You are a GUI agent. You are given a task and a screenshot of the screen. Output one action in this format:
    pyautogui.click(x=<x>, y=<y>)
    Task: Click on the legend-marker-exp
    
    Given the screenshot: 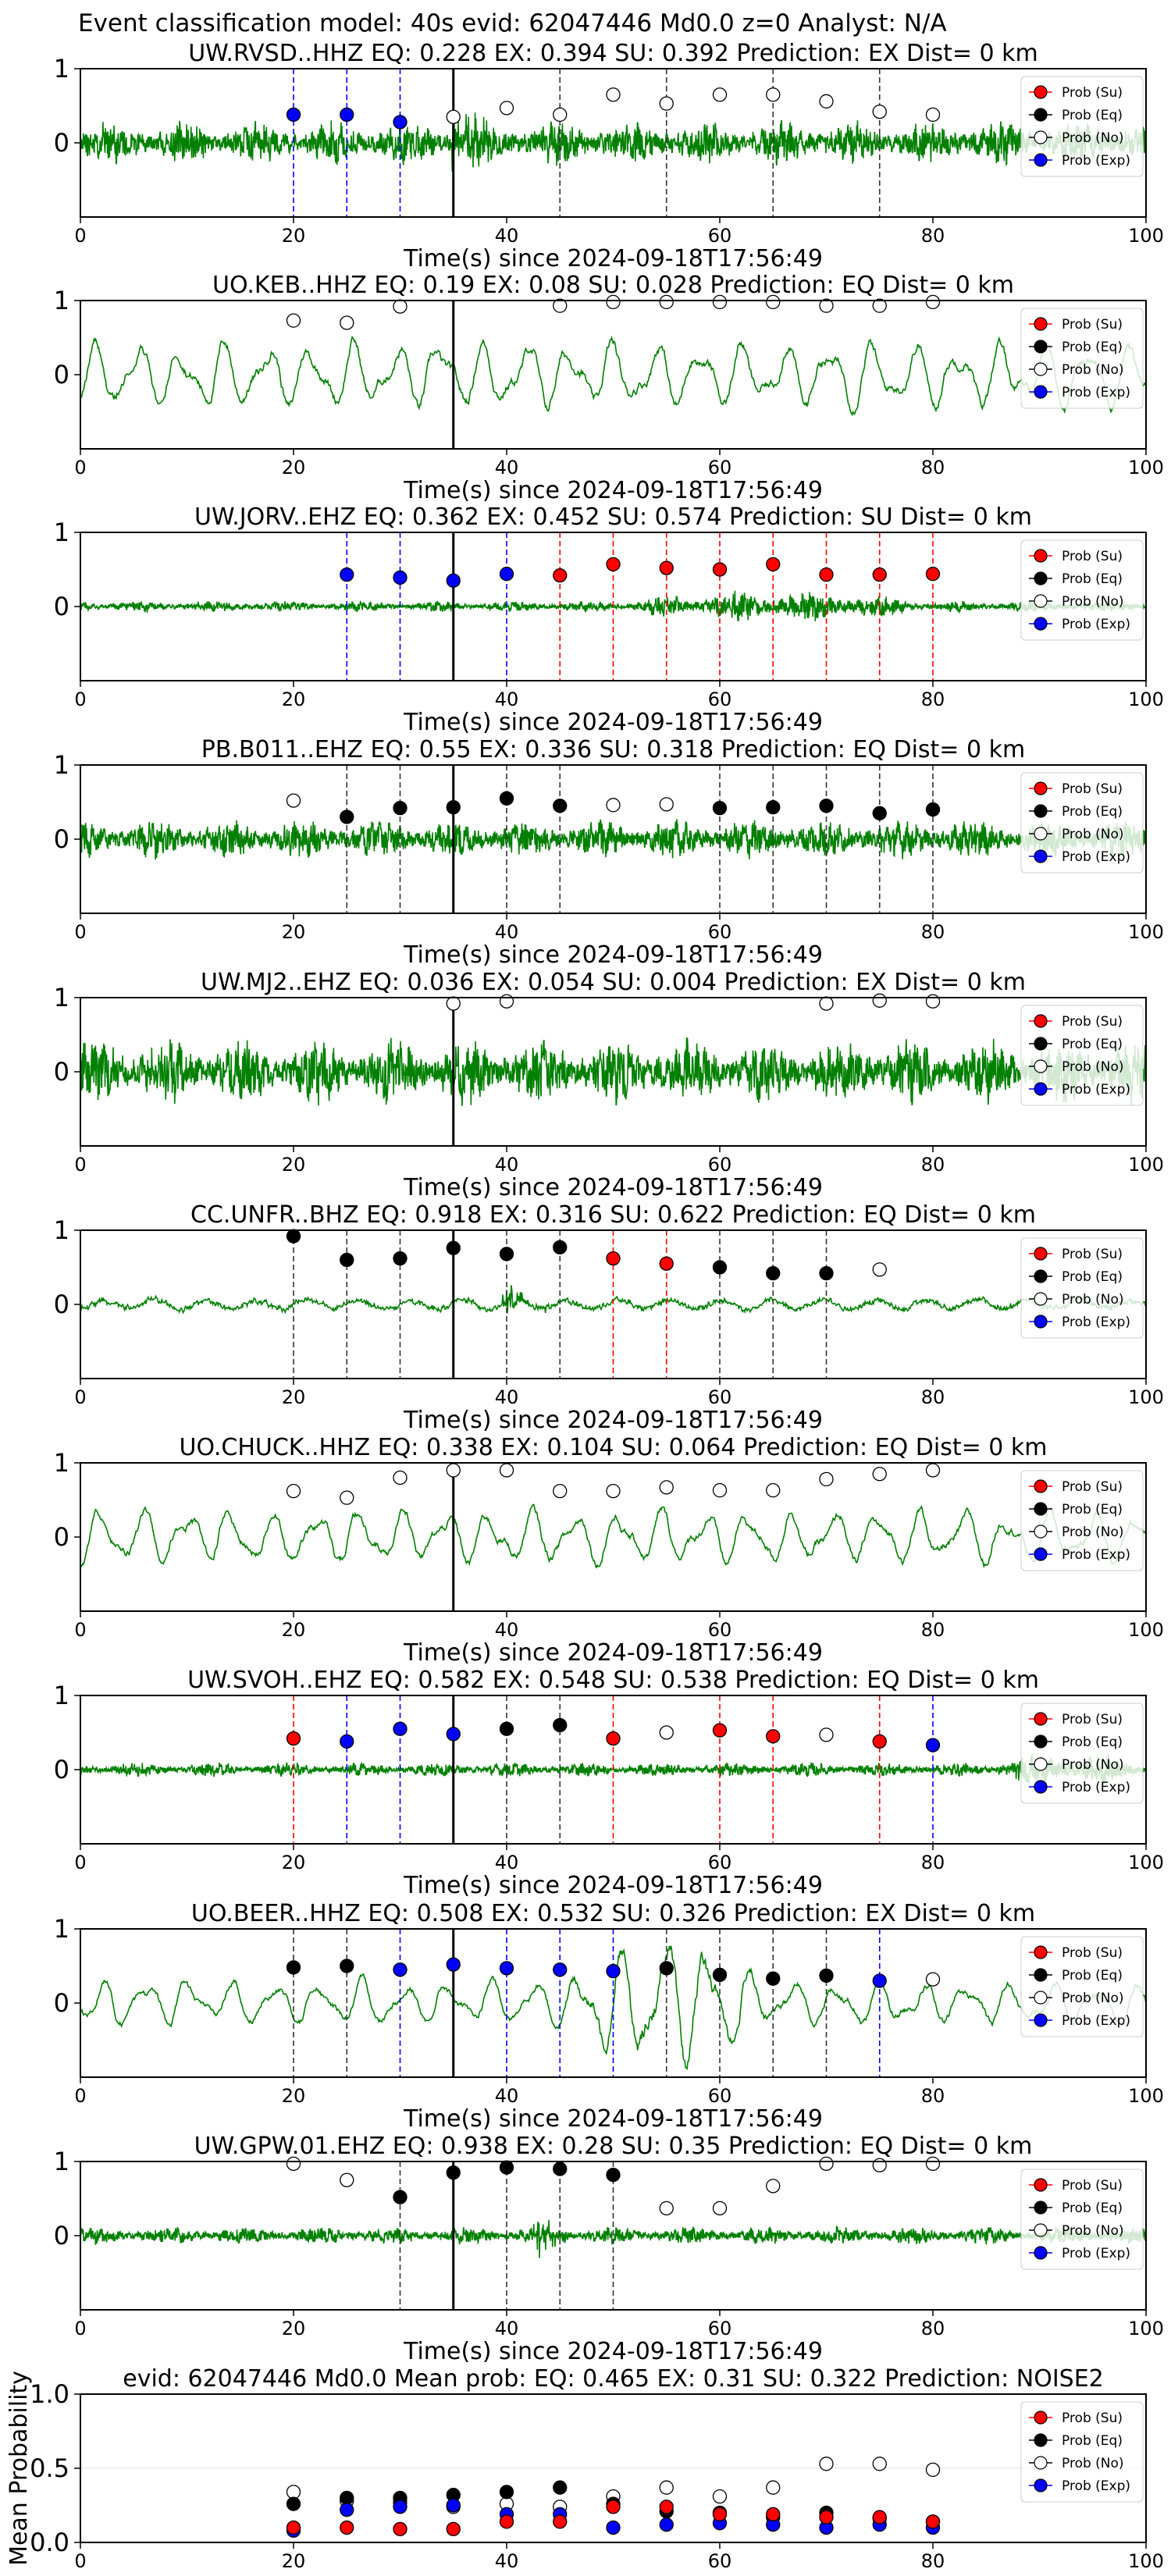 What is the action you would take?
    pyautogui.click(x=1041, y=1554)
    